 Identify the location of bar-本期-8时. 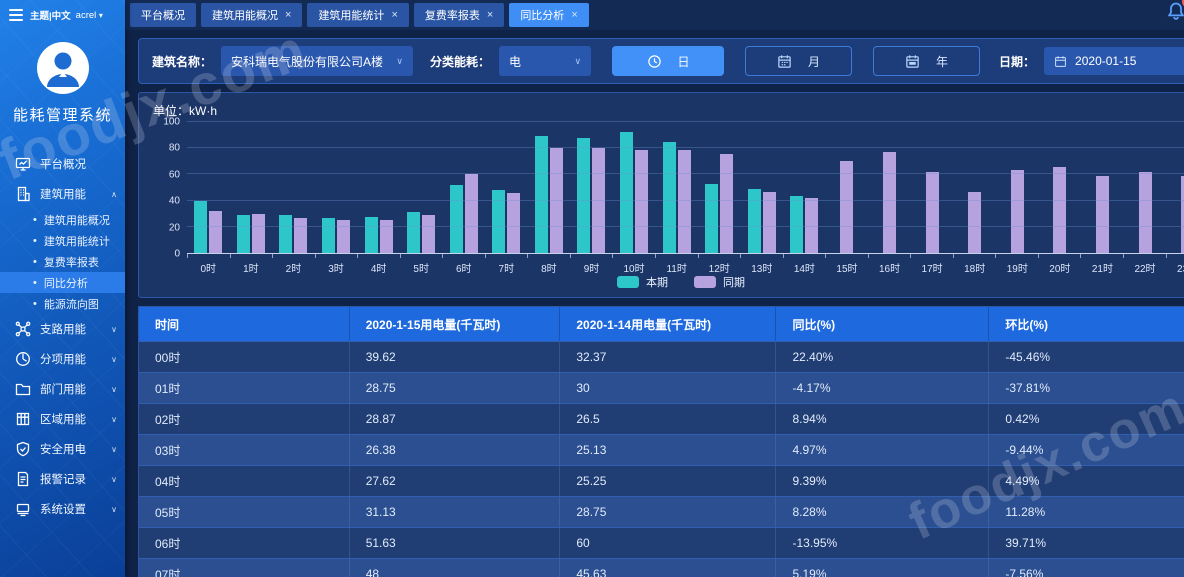
(541, 194).